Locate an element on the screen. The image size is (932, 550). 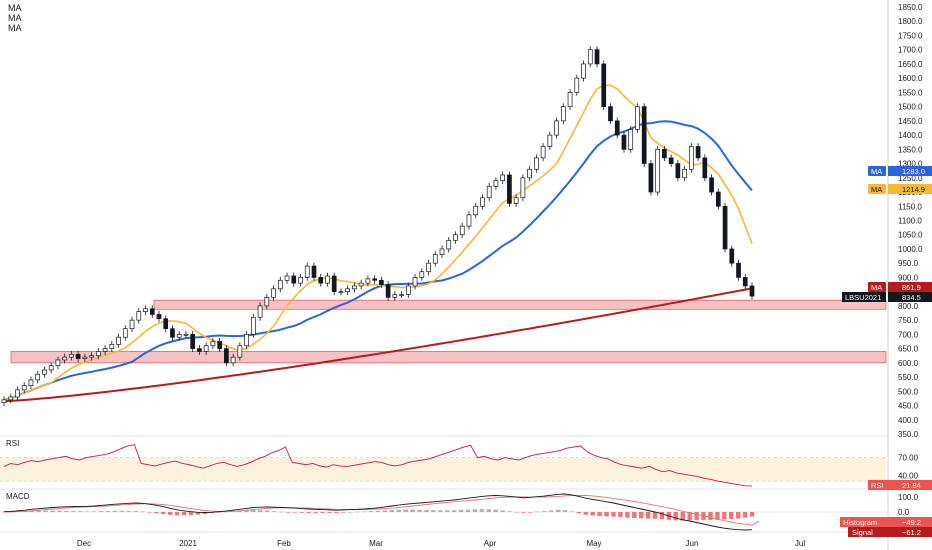
time-tick-label: Feb is located at coordinates (284, 543).